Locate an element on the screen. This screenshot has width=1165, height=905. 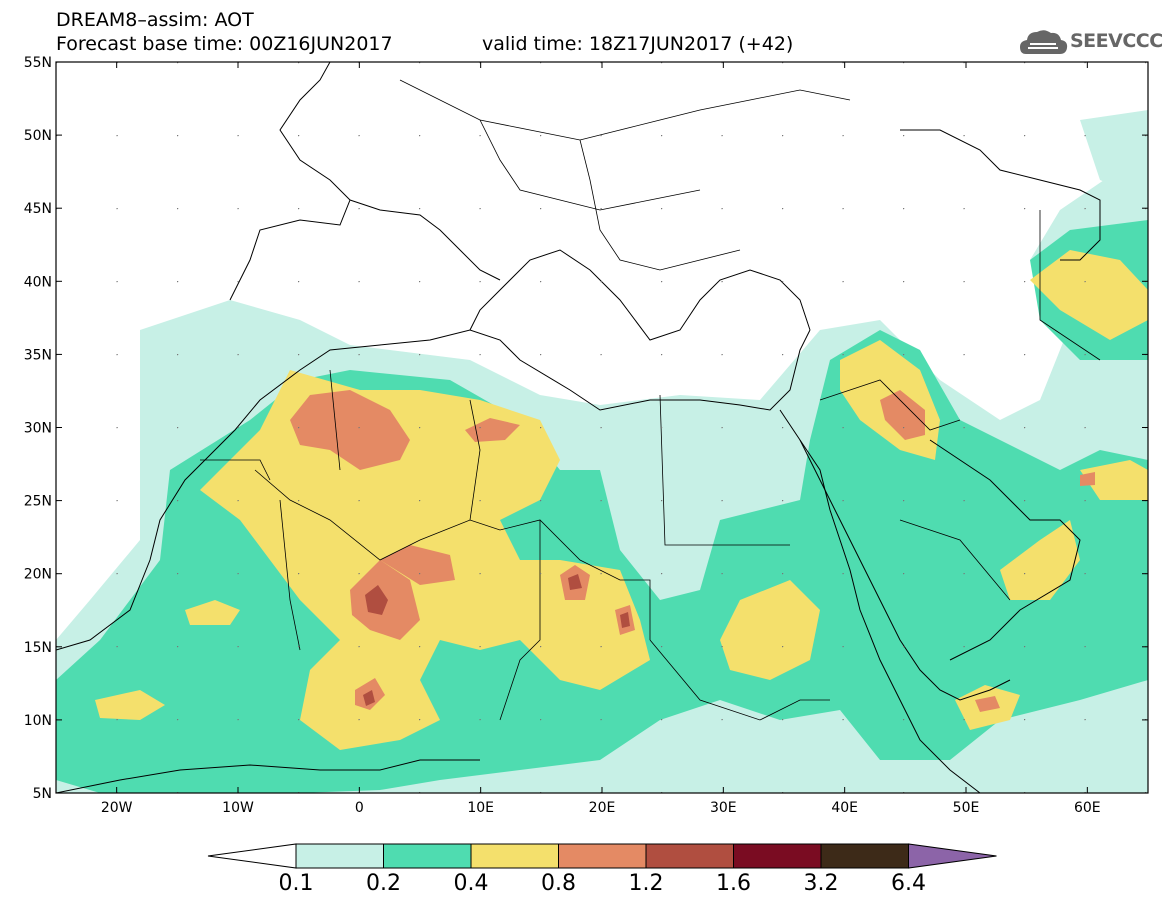
lon-label: 30E is located at coordinates (723, 808).